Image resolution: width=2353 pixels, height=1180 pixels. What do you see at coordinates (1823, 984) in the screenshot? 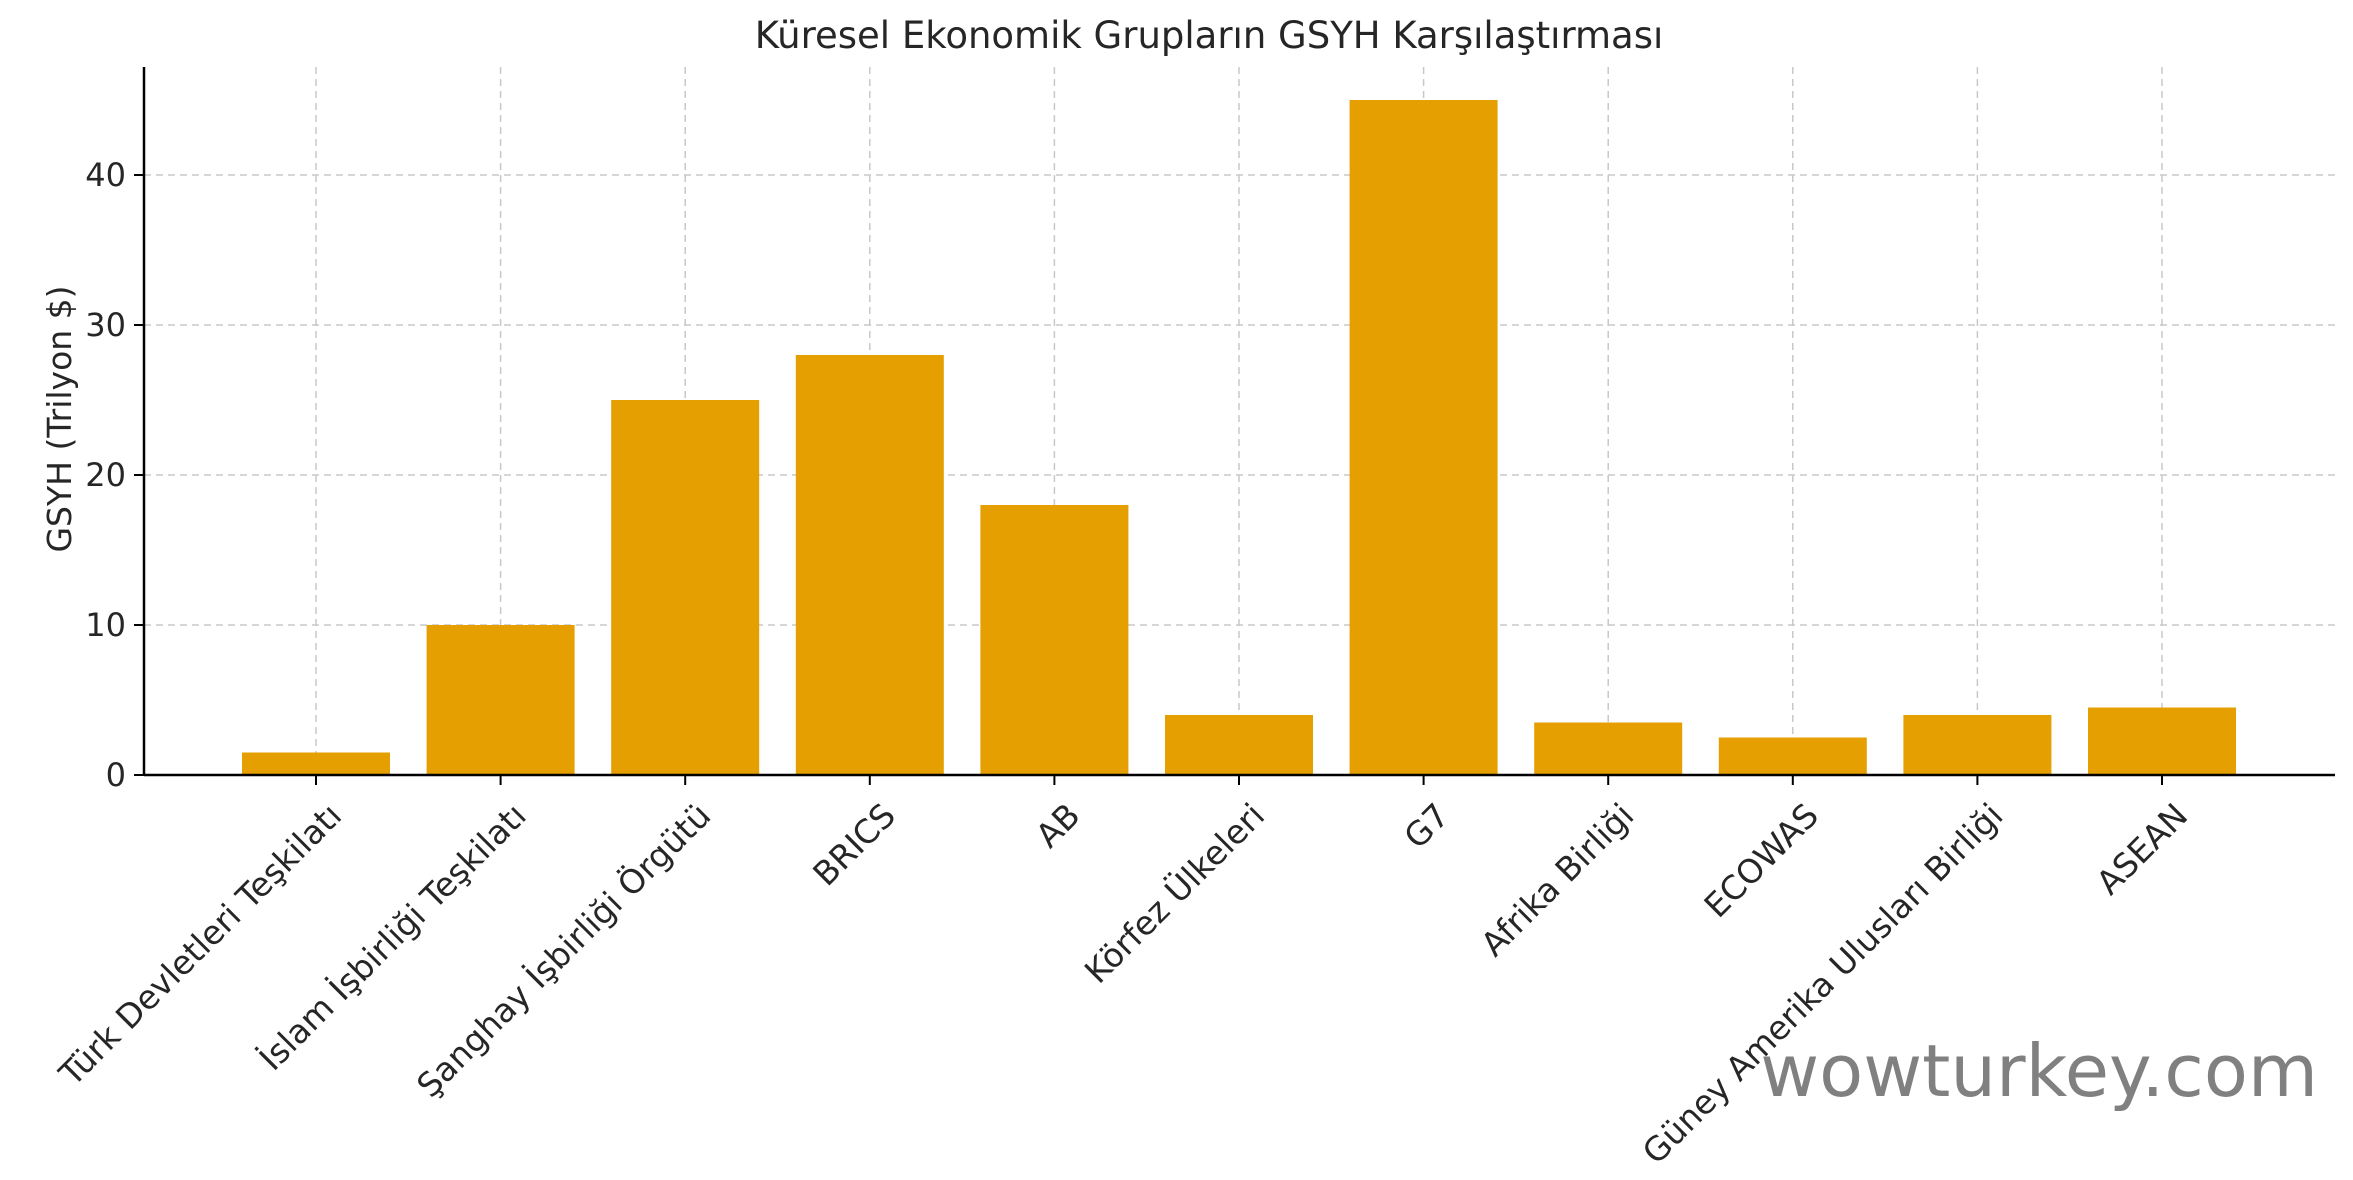
I see `x-tick-label: Güney Amerika Ulusları Birliği` at bounding box center [1823, 984].